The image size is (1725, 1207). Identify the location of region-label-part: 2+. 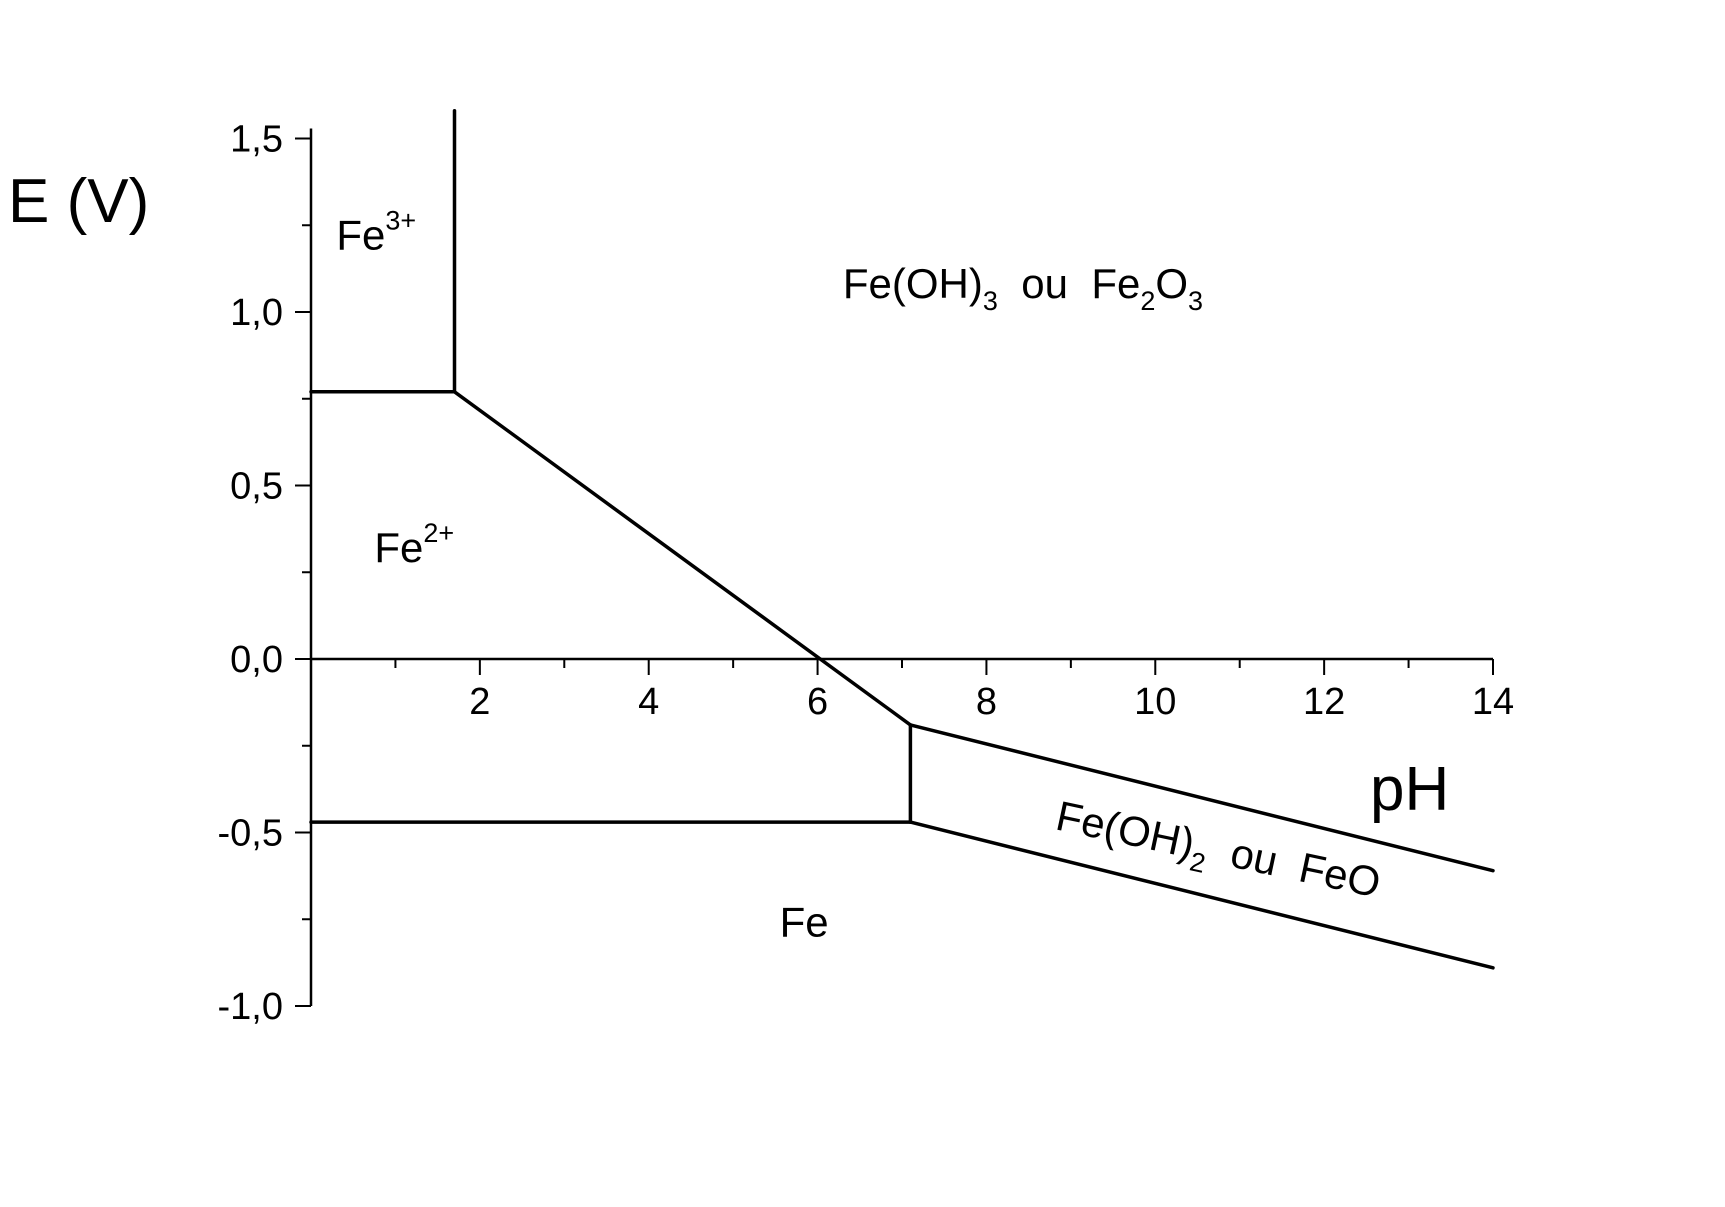
(438, 533).